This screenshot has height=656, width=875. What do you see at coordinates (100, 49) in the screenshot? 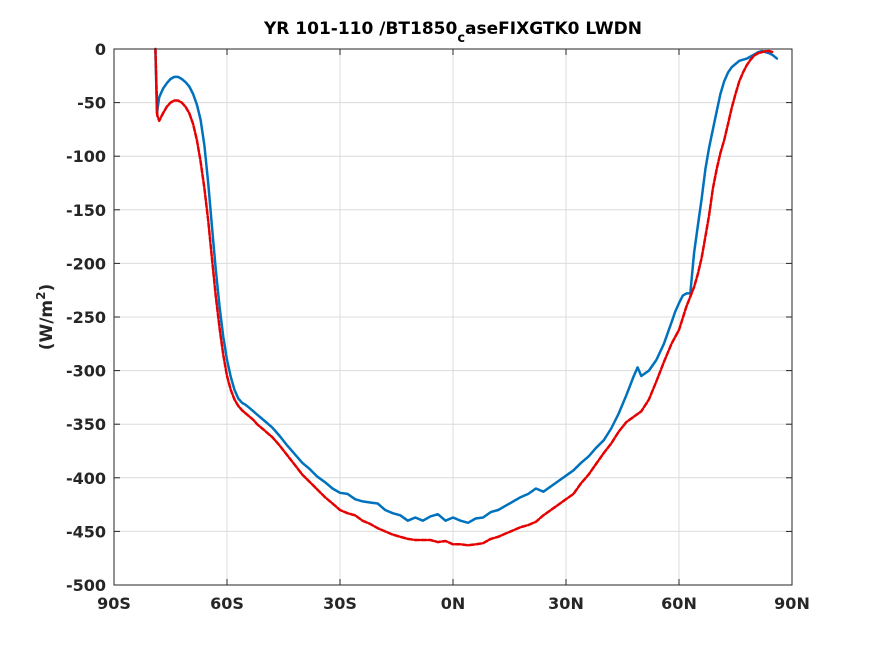
I see `y-tick-label: 0` at bounding box center [100, 49].